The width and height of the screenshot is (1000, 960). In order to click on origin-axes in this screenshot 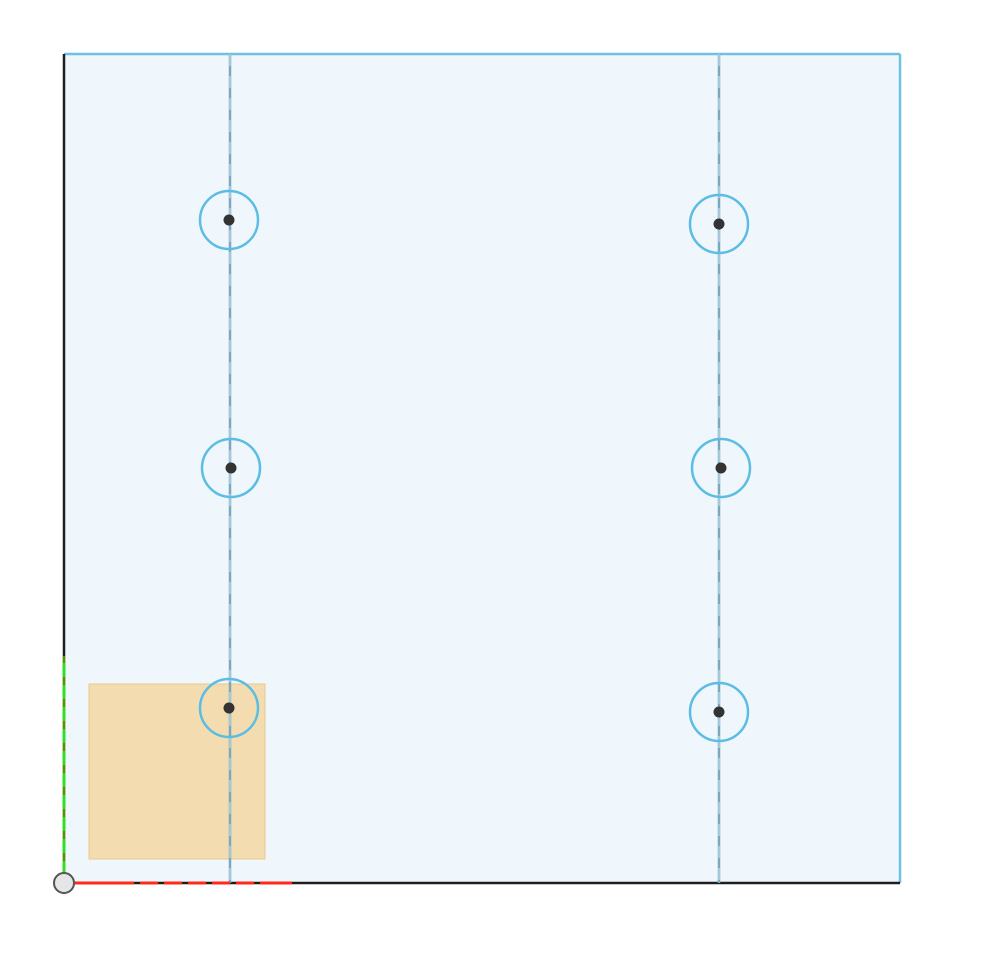, I will do `click(177, 770)`.